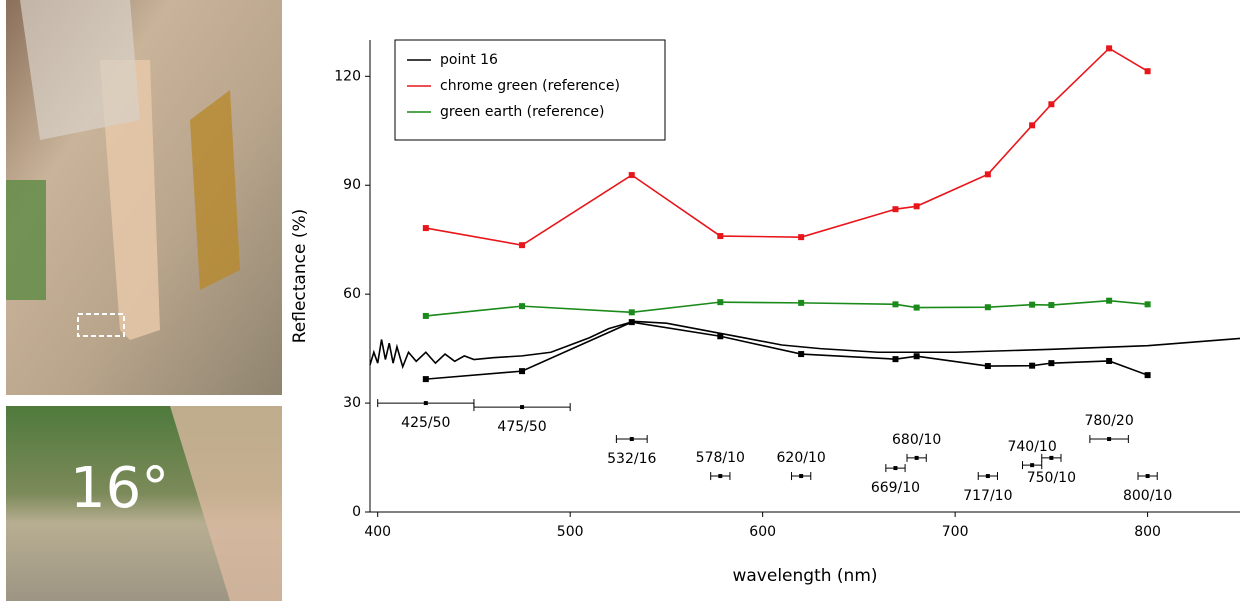 The width and height of the screenshot is (1247, 605). Describe the element at coordinates (987, 496) in the screenshot. I see `filter-label: 717/10` at that location.